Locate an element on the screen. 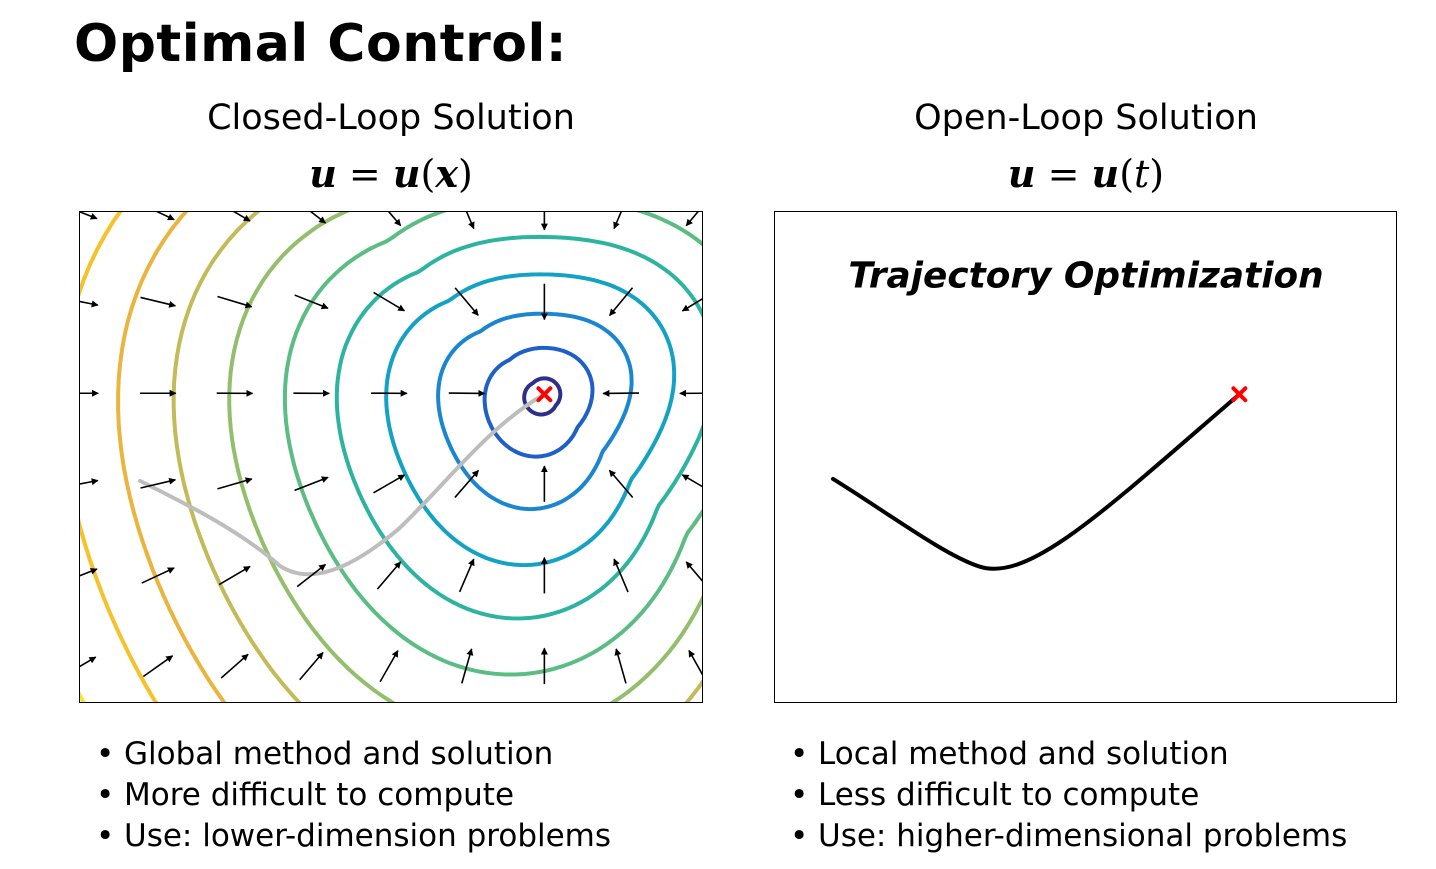  list-item: More difficult to compute is located at coordinates (353, 795).